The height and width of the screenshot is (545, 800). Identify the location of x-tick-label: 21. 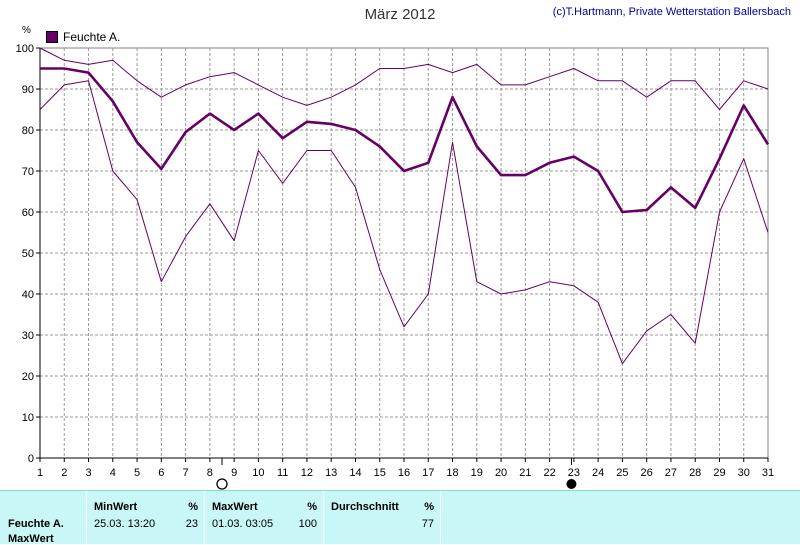
(525, 473).